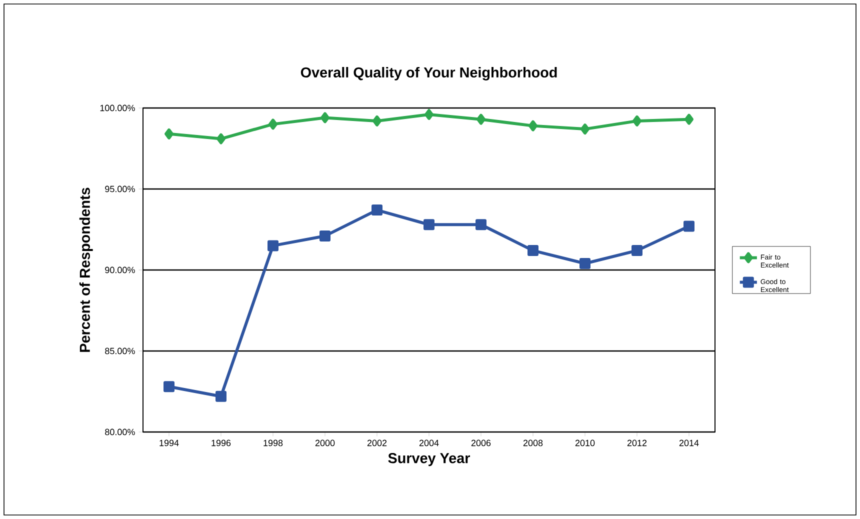  Describe the element at coordinates (221, 443) in the screenshot. I see `x-tick-label: 1996` at that location.